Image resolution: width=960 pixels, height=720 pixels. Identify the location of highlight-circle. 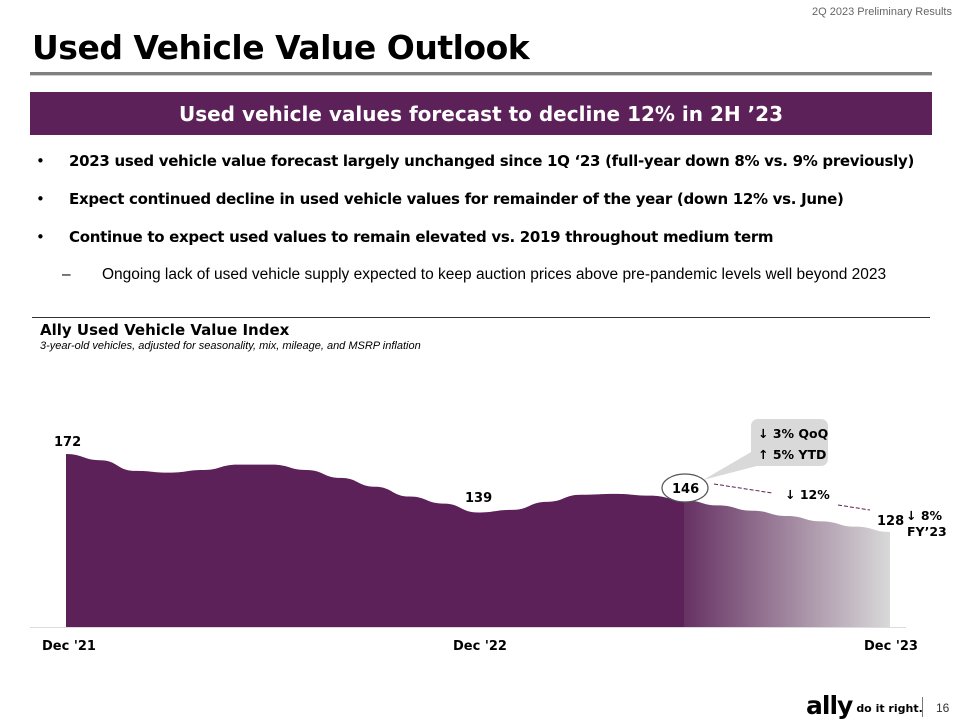
(685, 488).